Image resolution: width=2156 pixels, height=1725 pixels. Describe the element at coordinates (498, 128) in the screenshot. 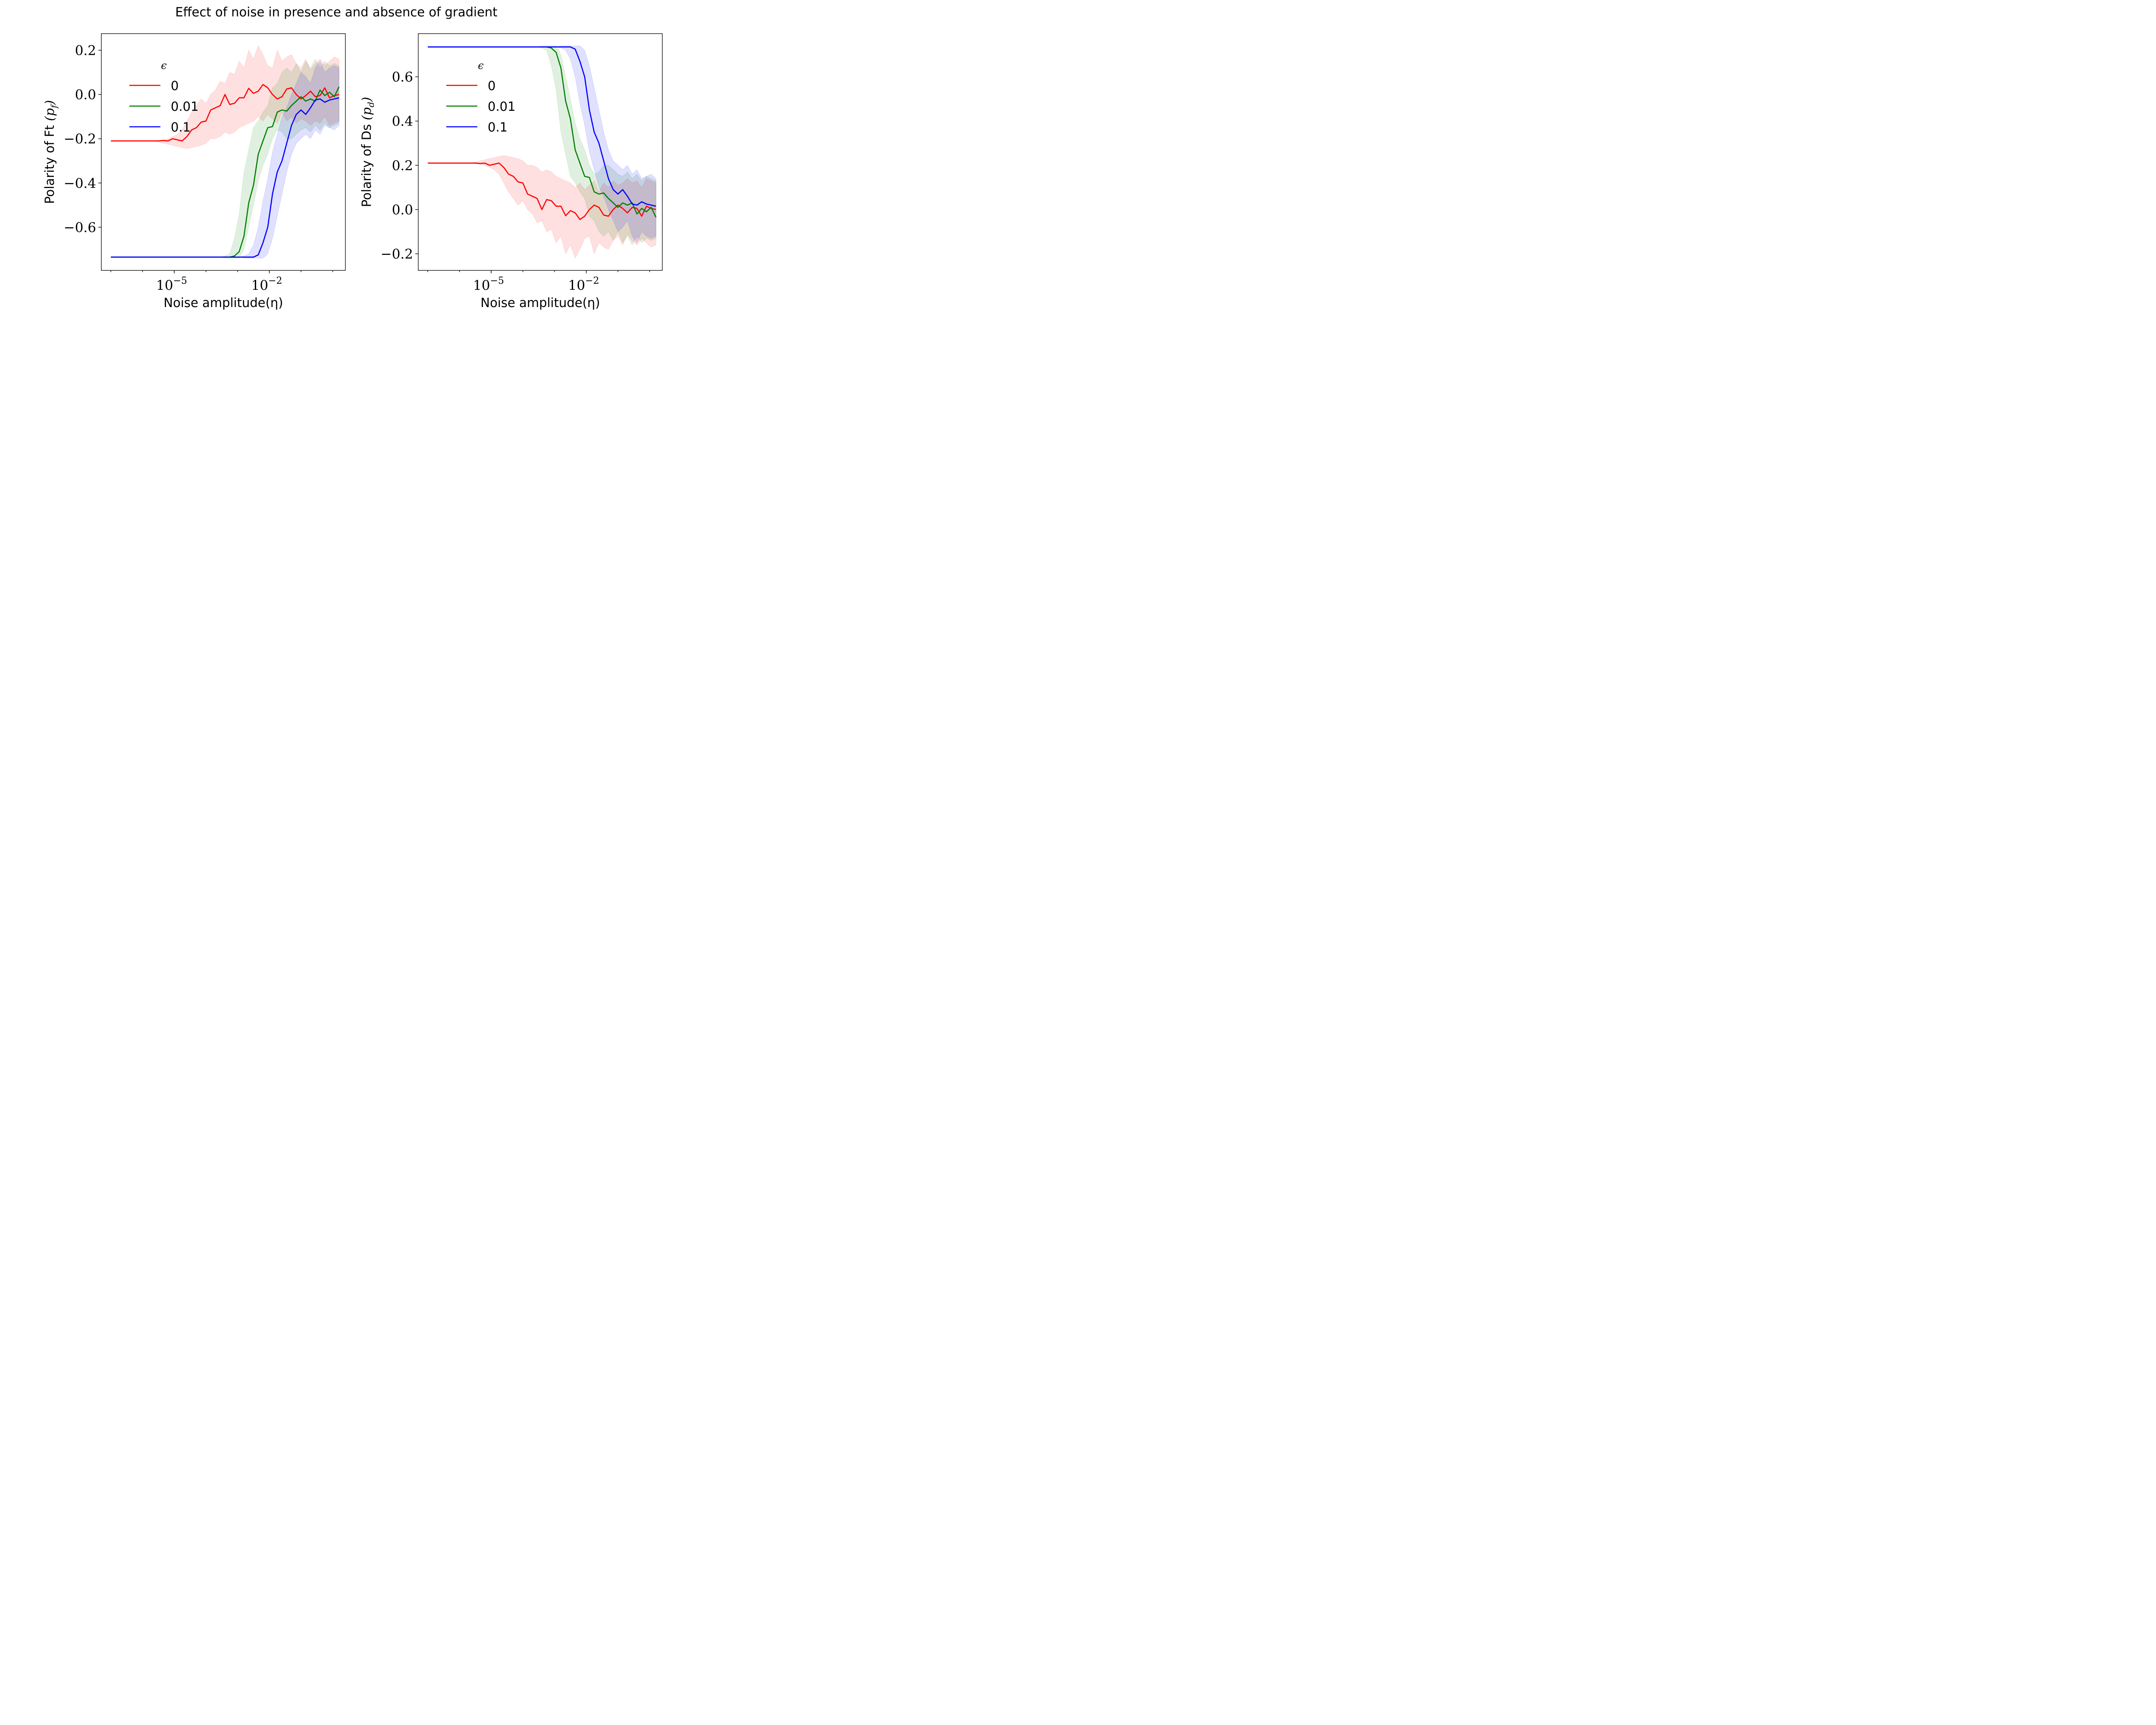

I see `chart-1-legend-label-2: 0.1` at that location.